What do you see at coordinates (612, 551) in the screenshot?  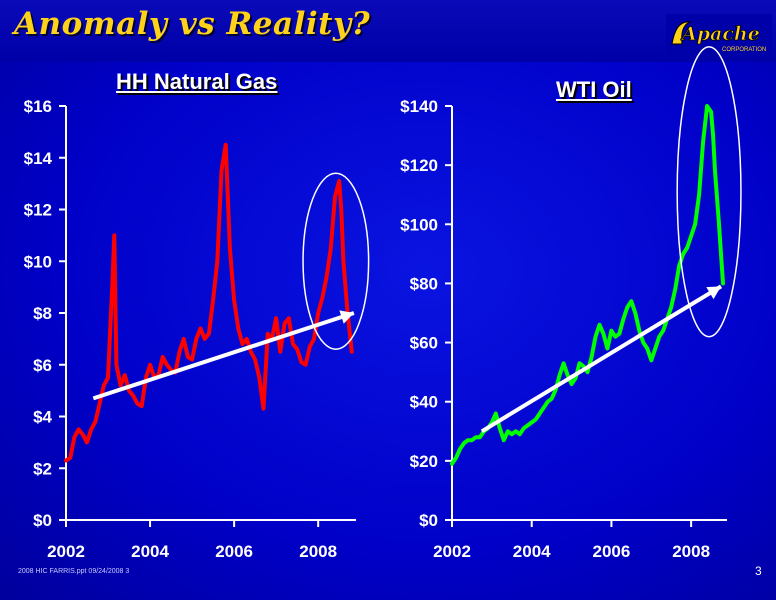 I see `oil-x-tick-label: 2006` at bounding box center [612, 551].